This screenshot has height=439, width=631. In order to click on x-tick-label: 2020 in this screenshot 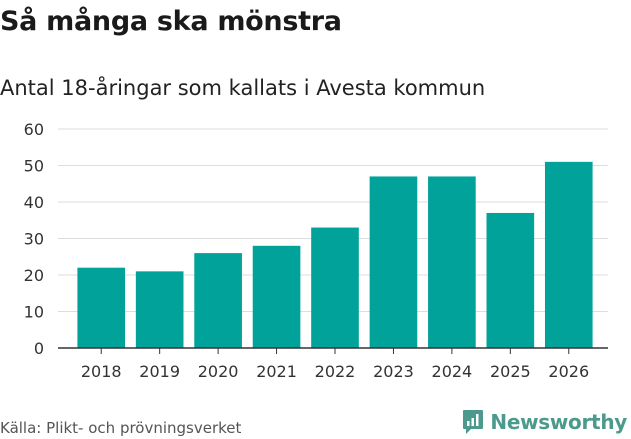, I will do `click(218, 371)`.